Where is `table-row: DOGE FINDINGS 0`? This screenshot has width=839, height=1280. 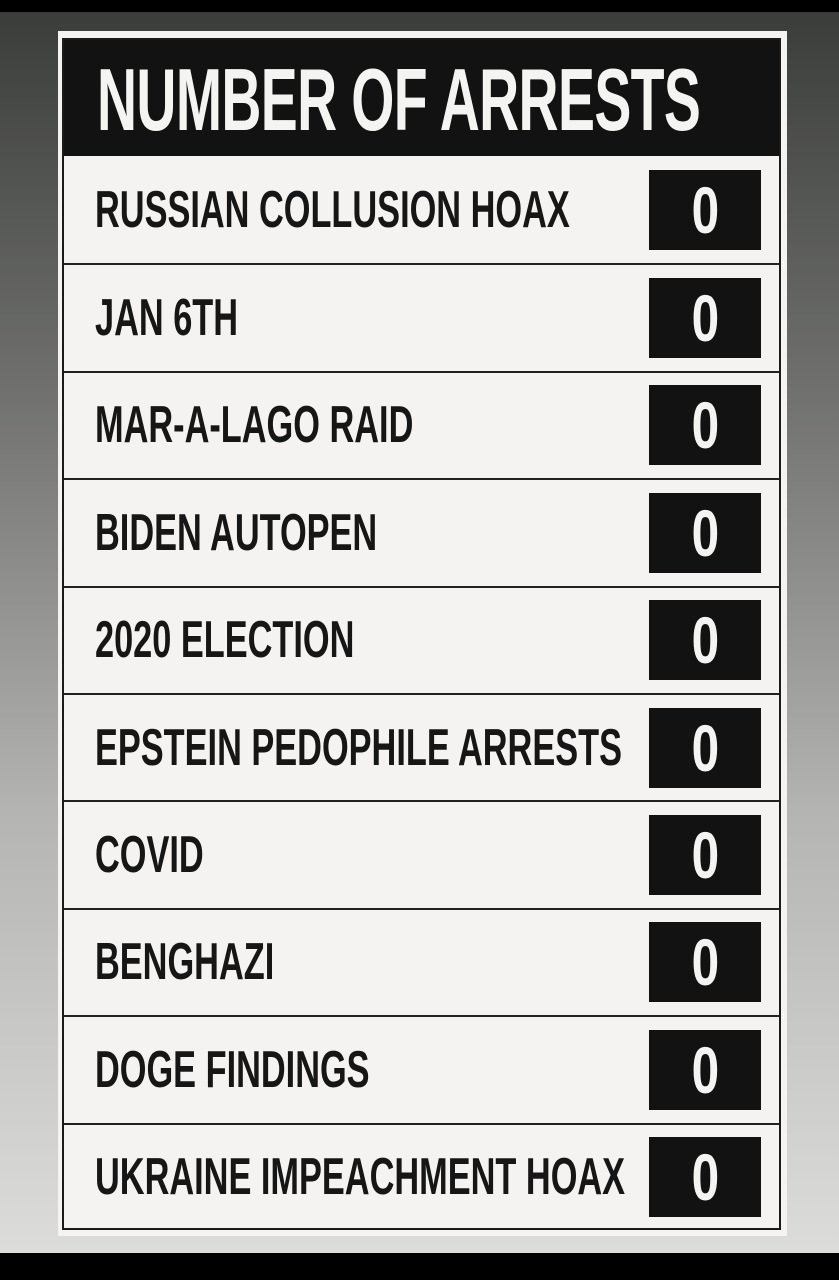
table-row: DOGE FINDINGS 0 is located at coordinates (421, 1068).